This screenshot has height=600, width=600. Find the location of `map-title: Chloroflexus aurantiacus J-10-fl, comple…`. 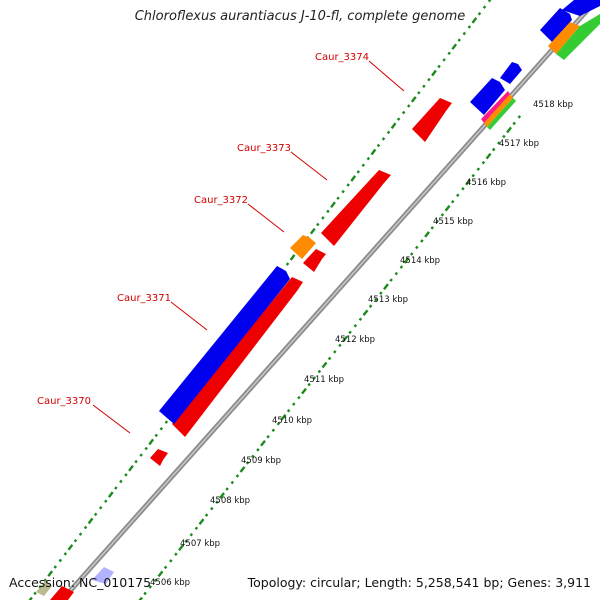

map-title: Chloroflexus aurantiacus J-10-fl, comple… is located at coordinates (300, 16).